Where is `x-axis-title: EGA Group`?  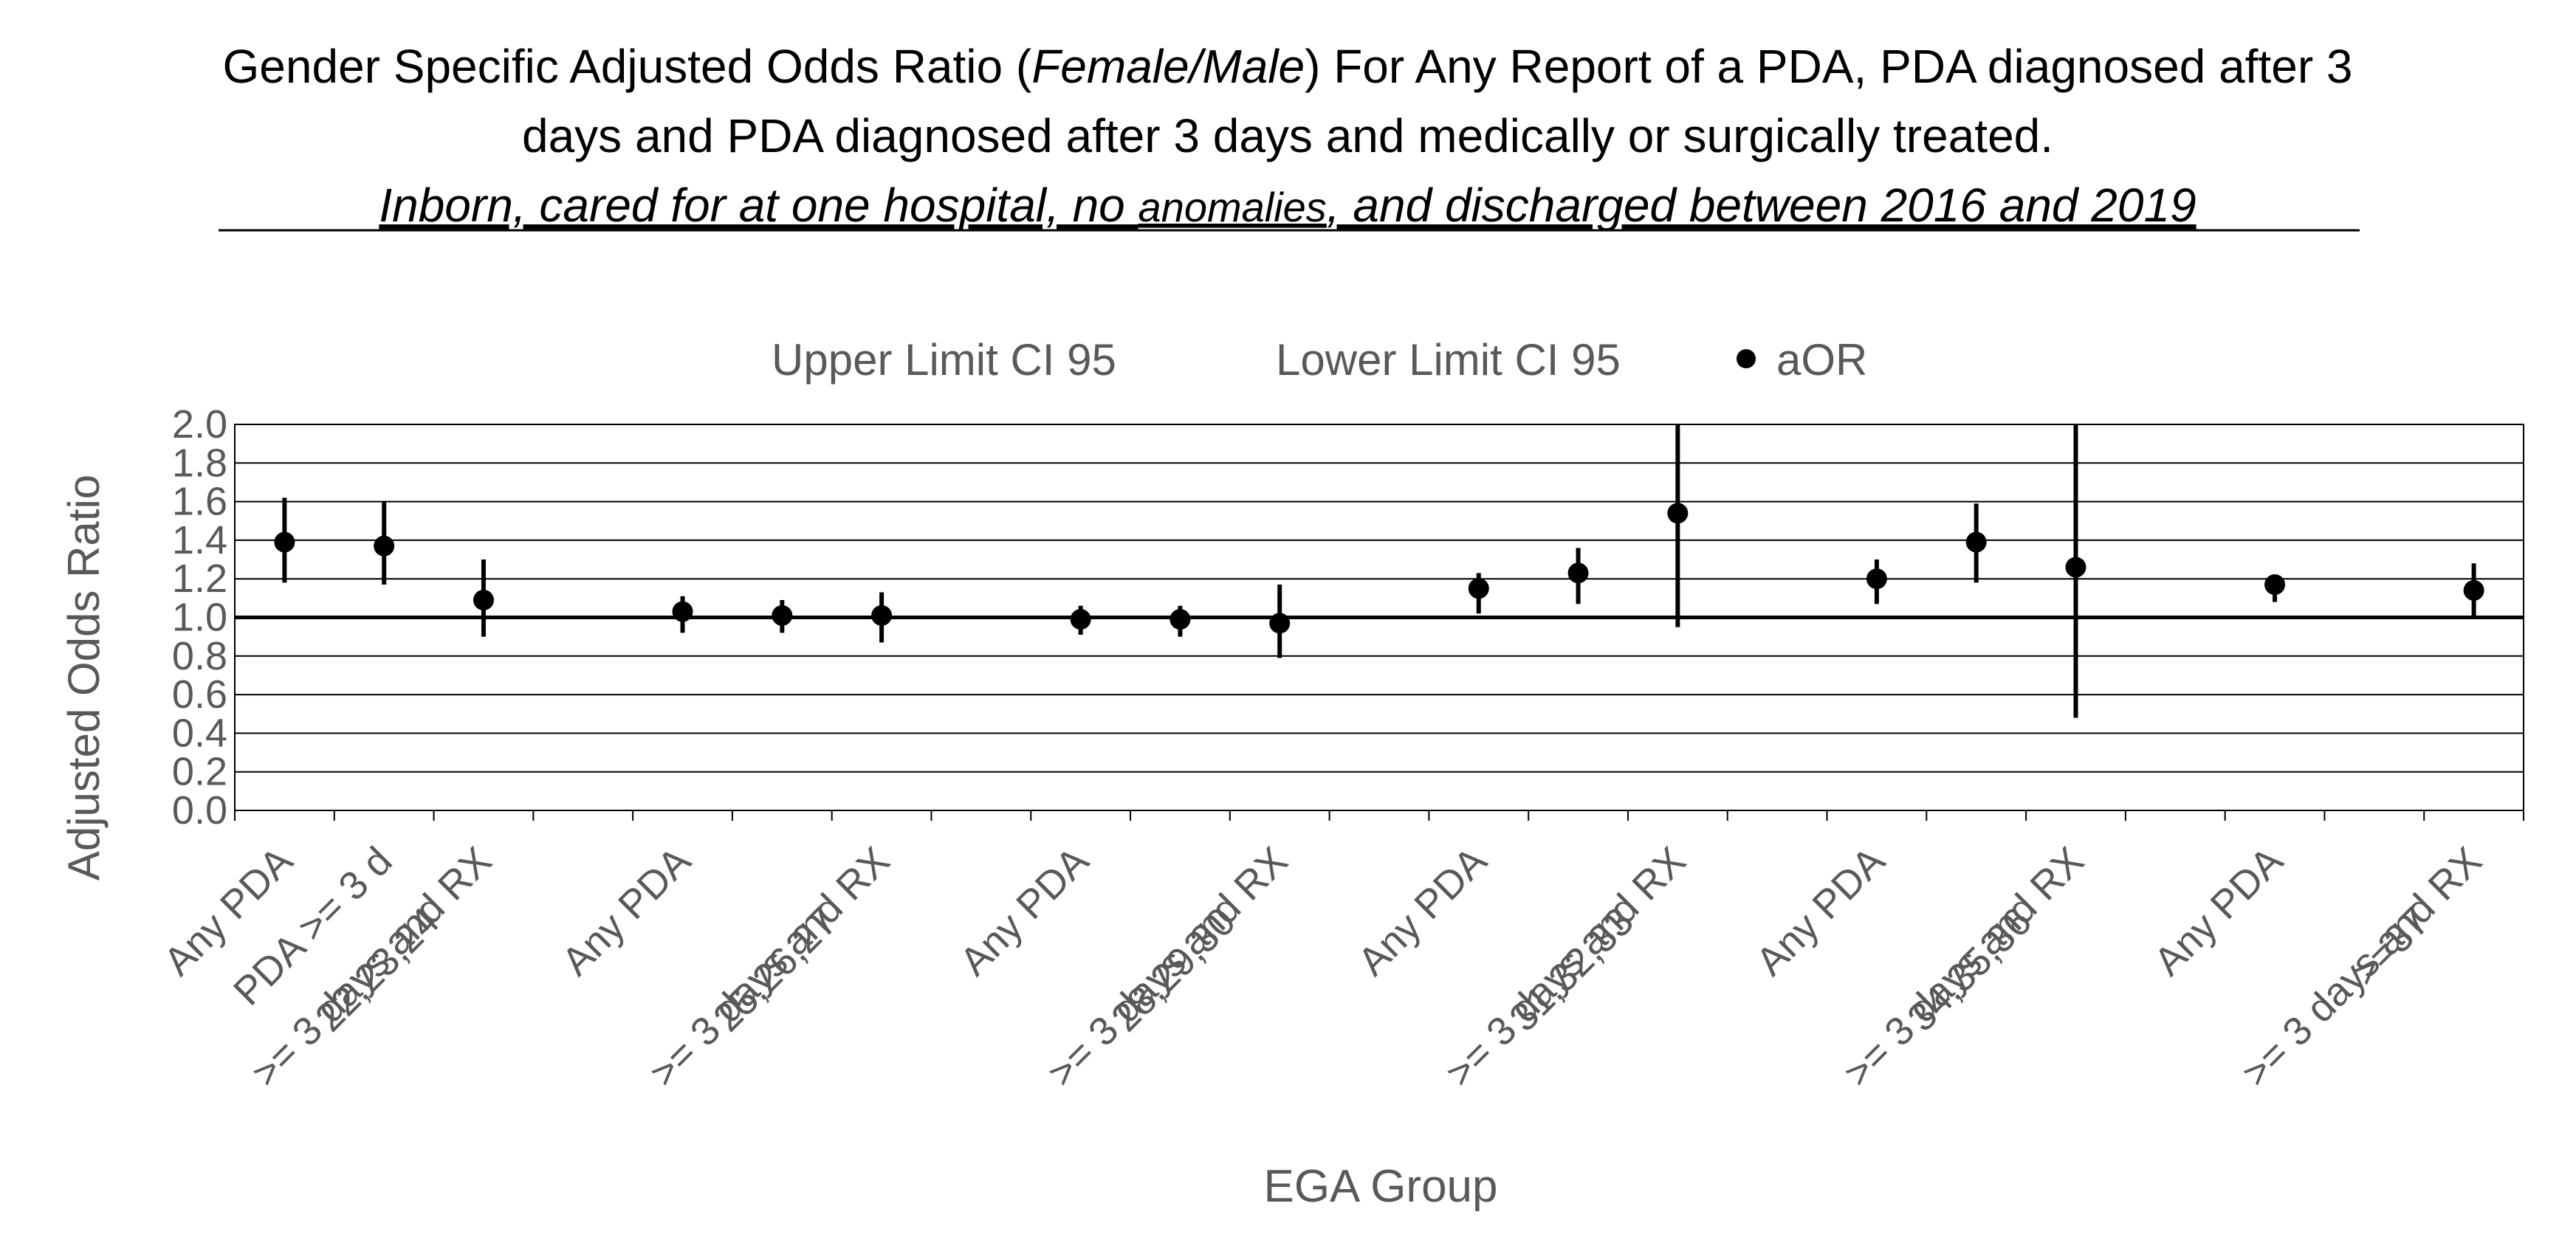
x-axis-title: EGA Group is located at coordinates (1380, 1186).